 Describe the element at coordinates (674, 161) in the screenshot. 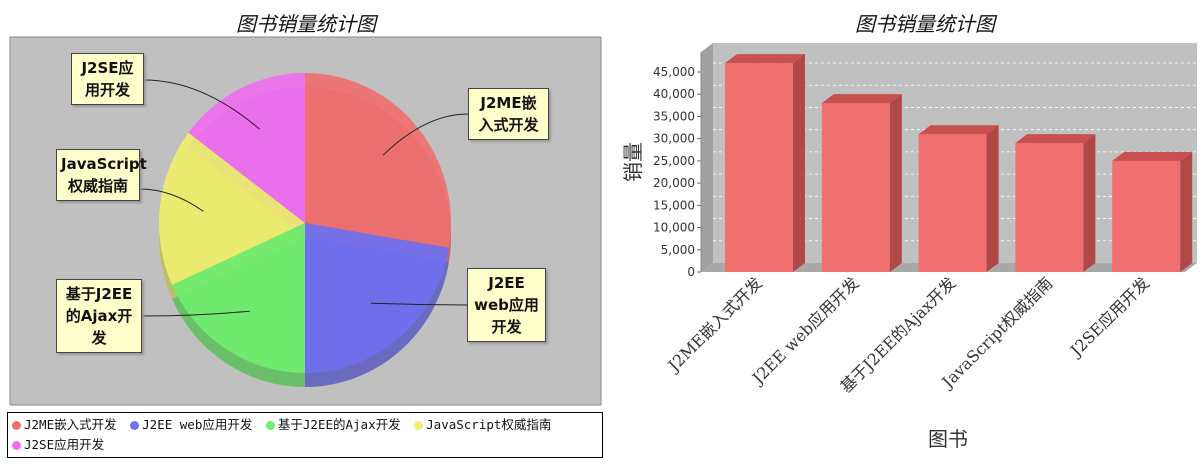

I see `y-tick-label: 25,000` at that location.